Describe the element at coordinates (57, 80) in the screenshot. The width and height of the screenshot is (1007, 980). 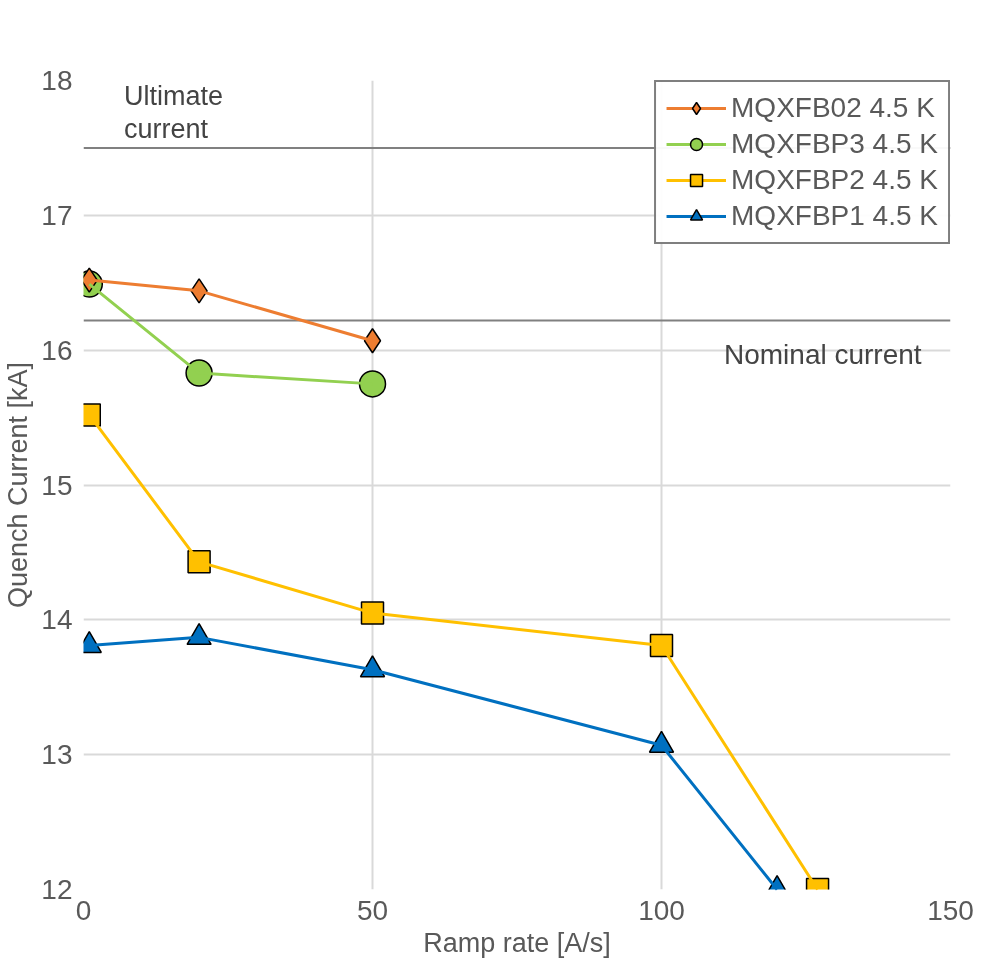
I see `y-tick-label: 18` at that location.